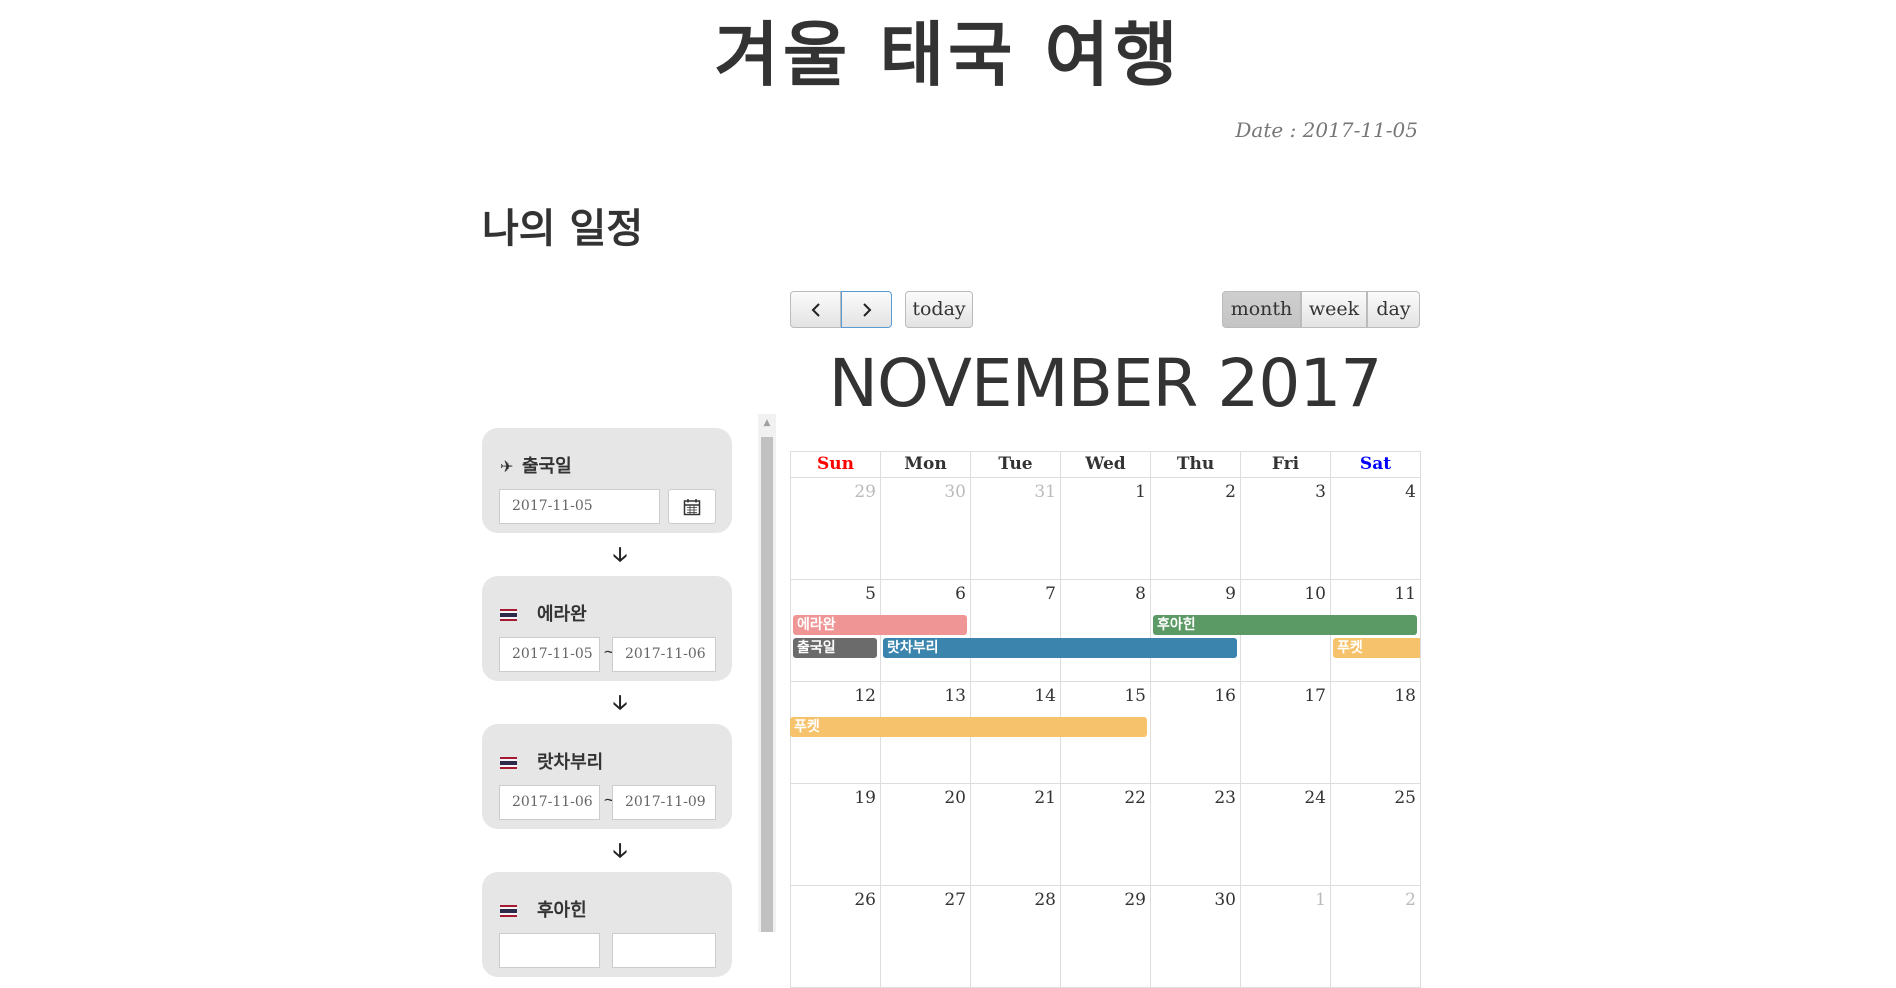  Describe the element at coordinates (955, 900) in the screenshot. I see `day-number: 27` at that location.